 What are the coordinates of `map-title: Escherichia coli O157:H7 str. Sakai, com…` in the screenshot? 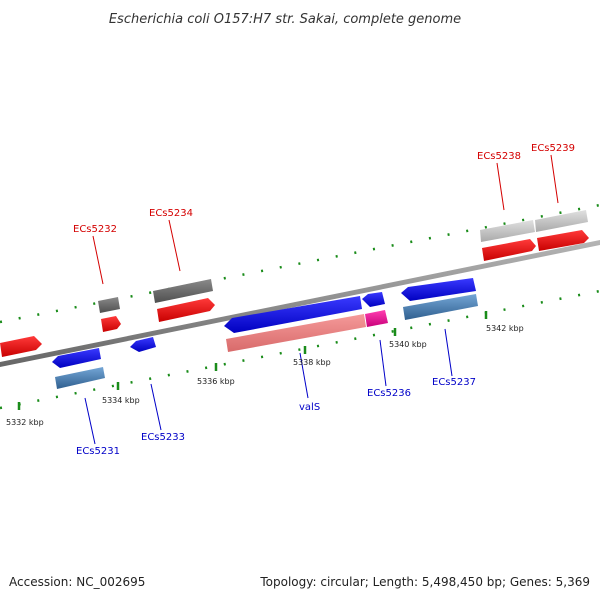 It's located at (285, 19).